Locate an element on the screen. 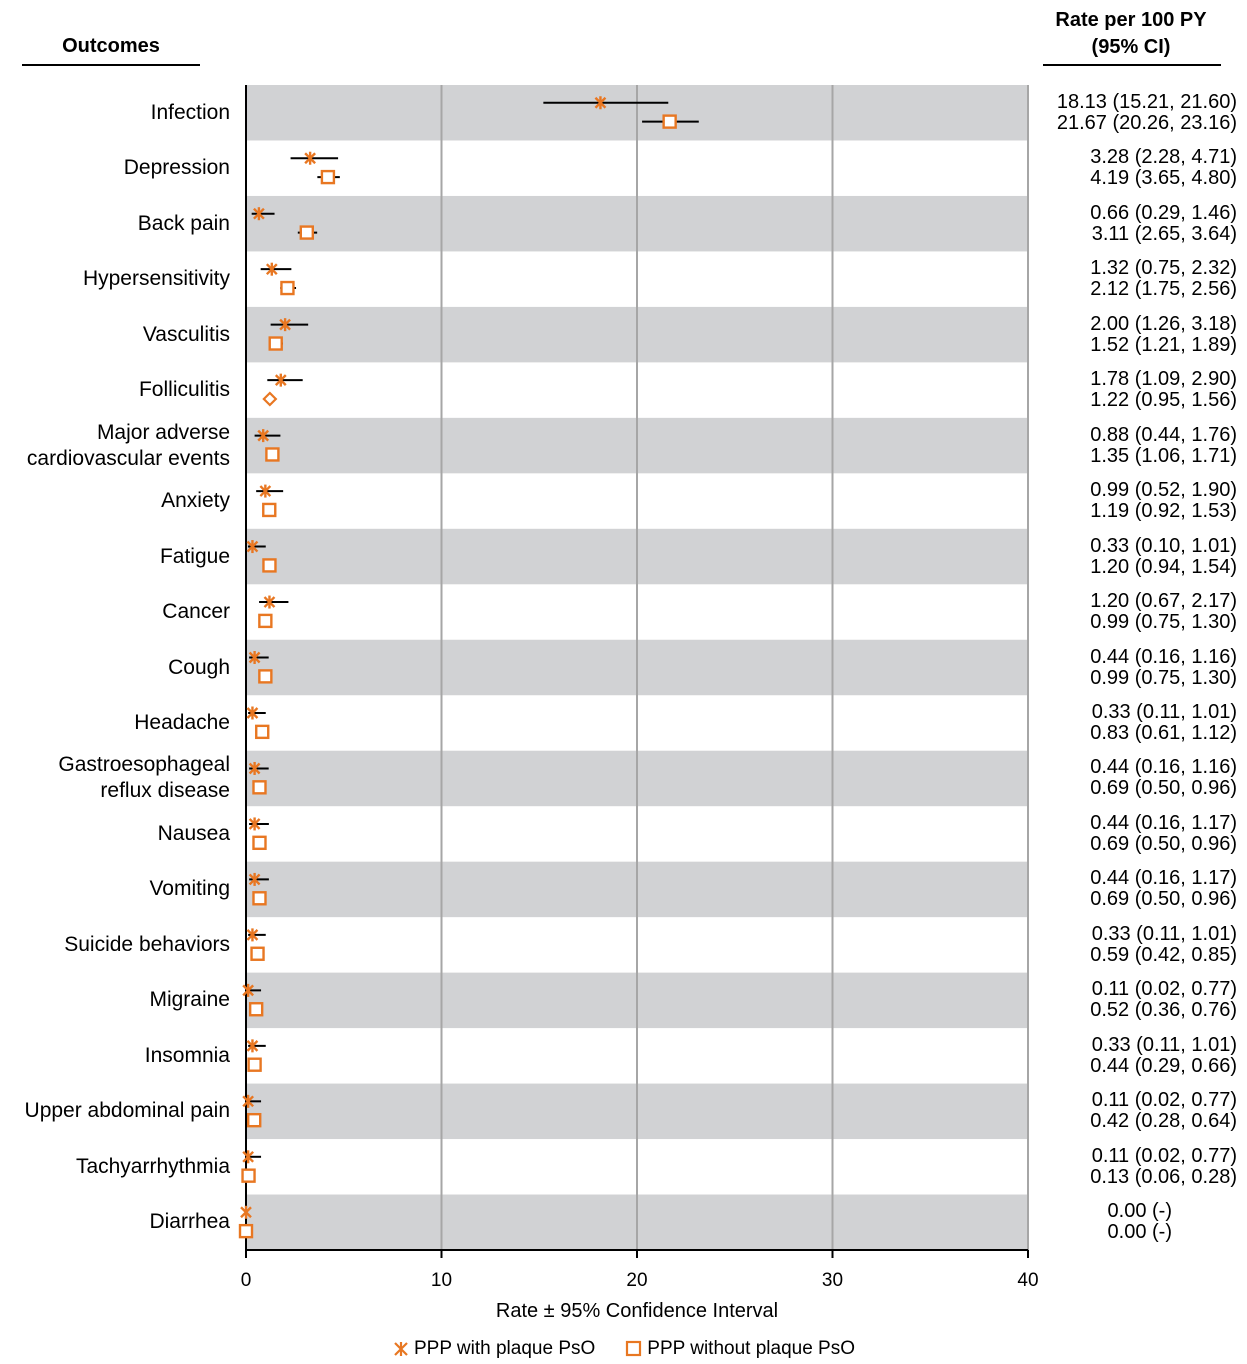 The image size is (1247, 1364). outcome-label: Fatigue is located at coordinates (195, 557).